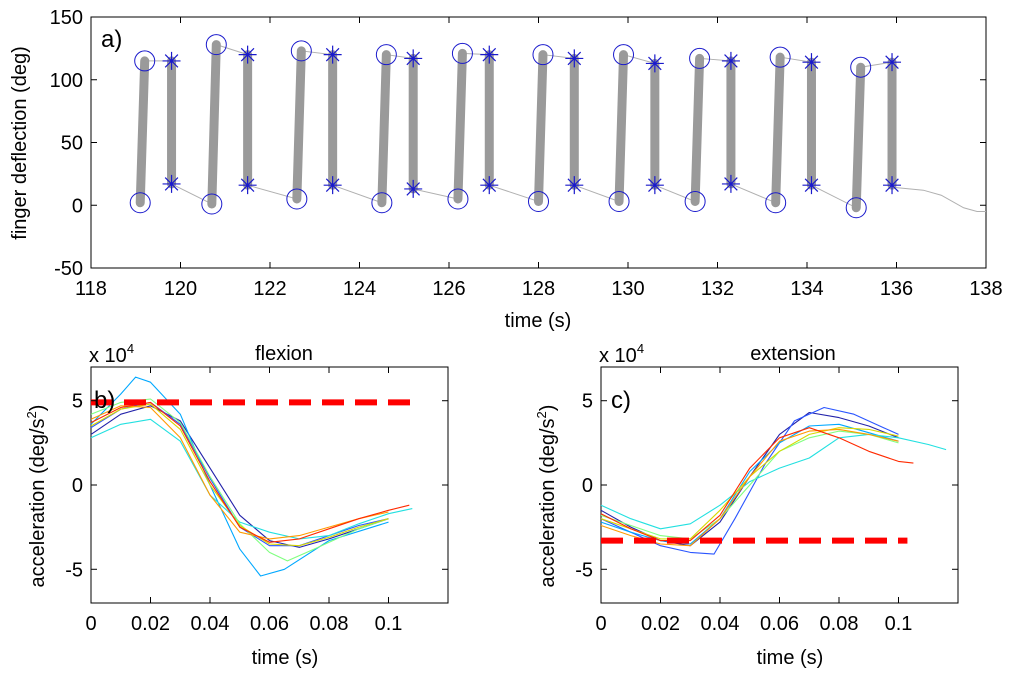 The width and height of the screenshot is (1024, 679). I want to click on panel-c-data, so click(773, 480).